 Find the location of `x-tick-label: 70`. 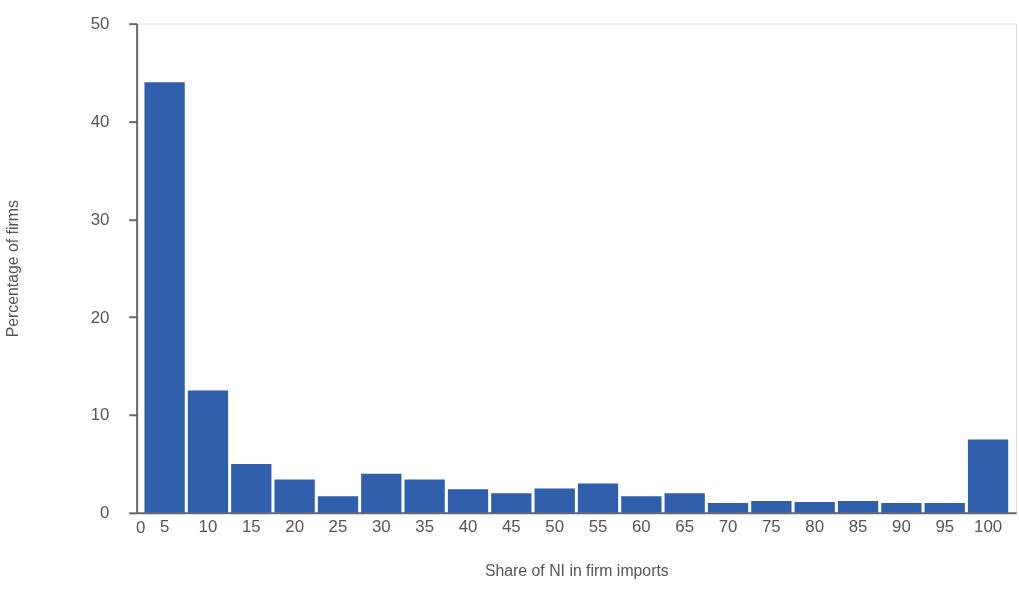

x-tick-label: 70 is located at coordinates (728, 527).